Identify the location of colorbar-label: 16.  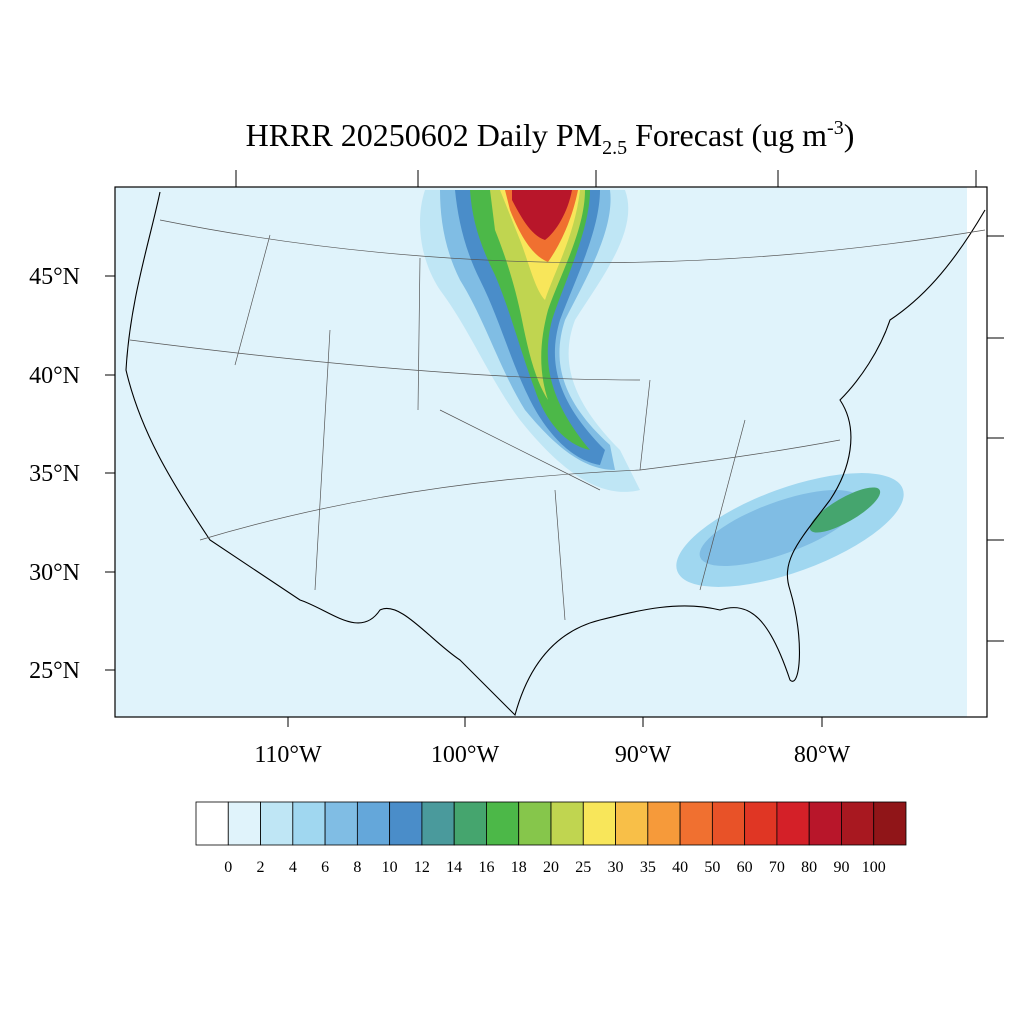
(486, 867).